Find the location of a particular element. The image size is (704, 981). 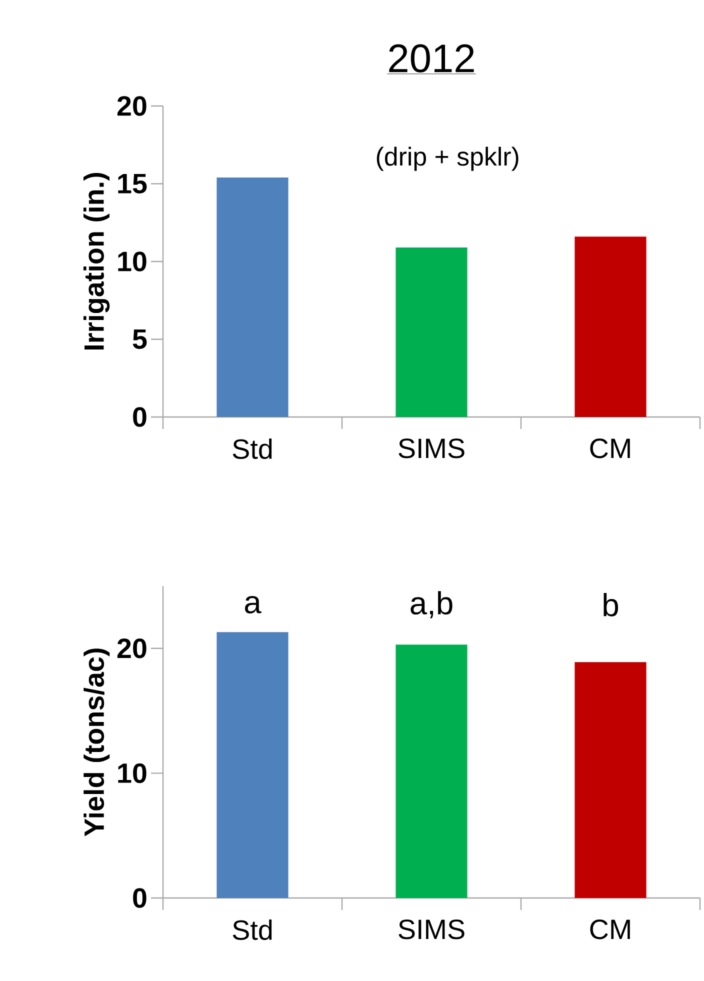

y-axis-title: Yield (tons/ac) is located at coordinates (97, 742).